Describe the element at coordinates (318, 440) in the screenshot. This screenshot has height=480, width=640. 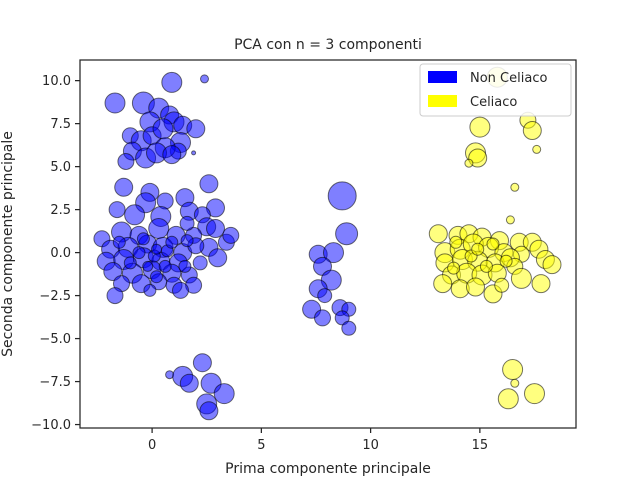
I see `x-axis-ticks: 0 5 10 15` at that location.